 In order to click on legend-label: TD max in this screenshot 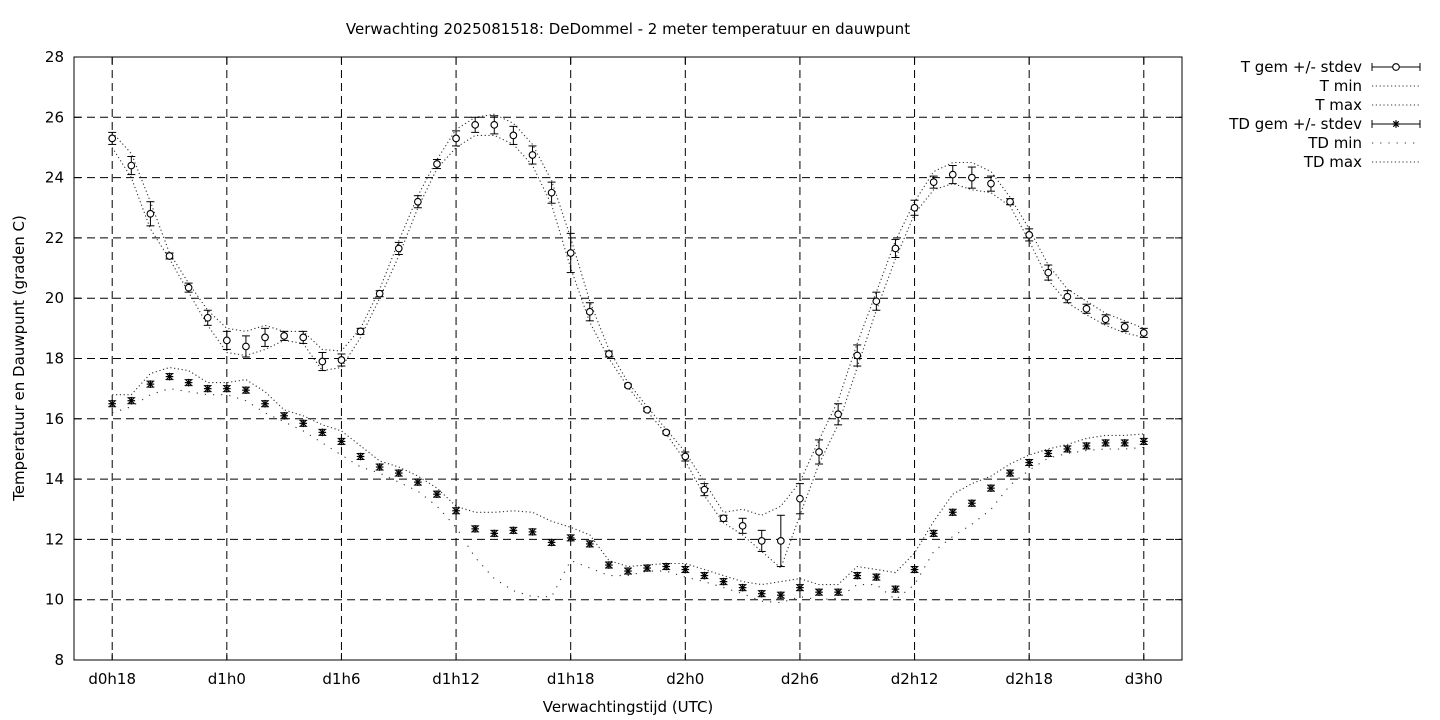, I will do `click(1332, 162)`.